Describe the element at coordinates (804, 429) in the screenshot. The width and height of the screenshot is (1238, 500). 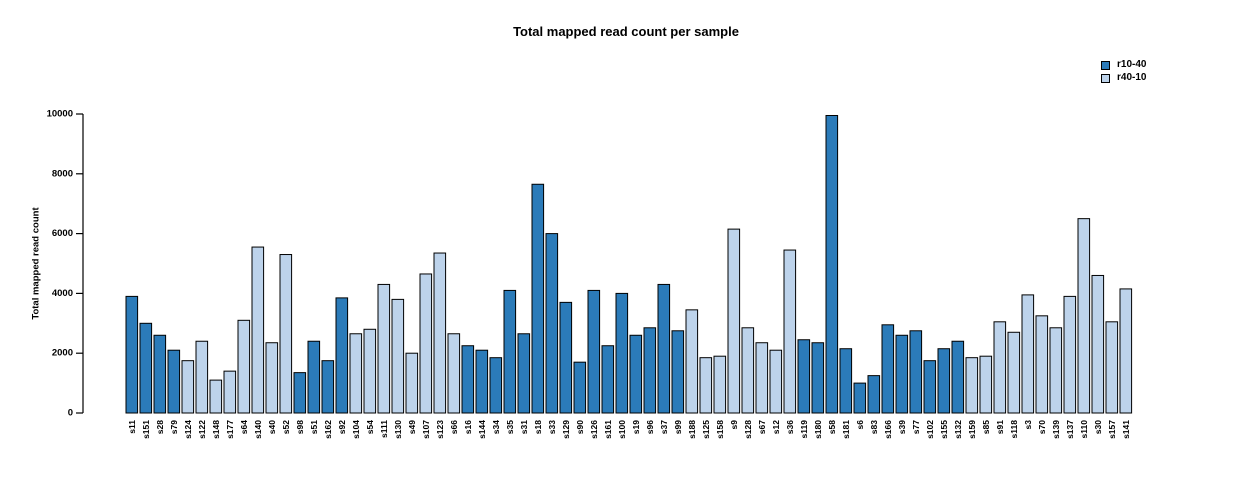
I see `x-tick-label: s119` at that location.